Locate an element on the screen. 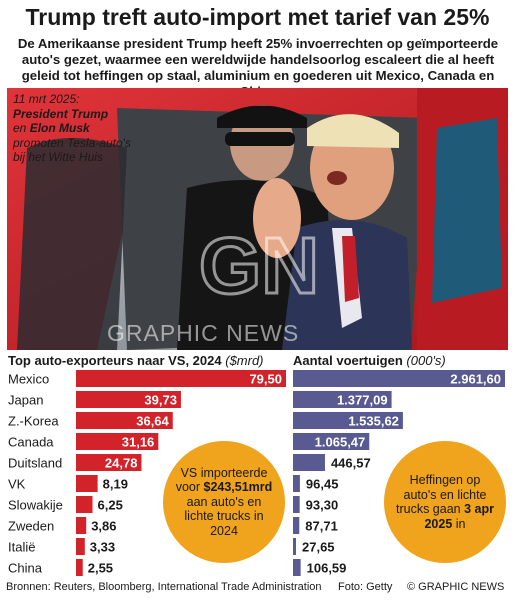 The height and width of the screenshot is (600, 515). value-label-exports: 36,64 is located at coordinates (152, 421).